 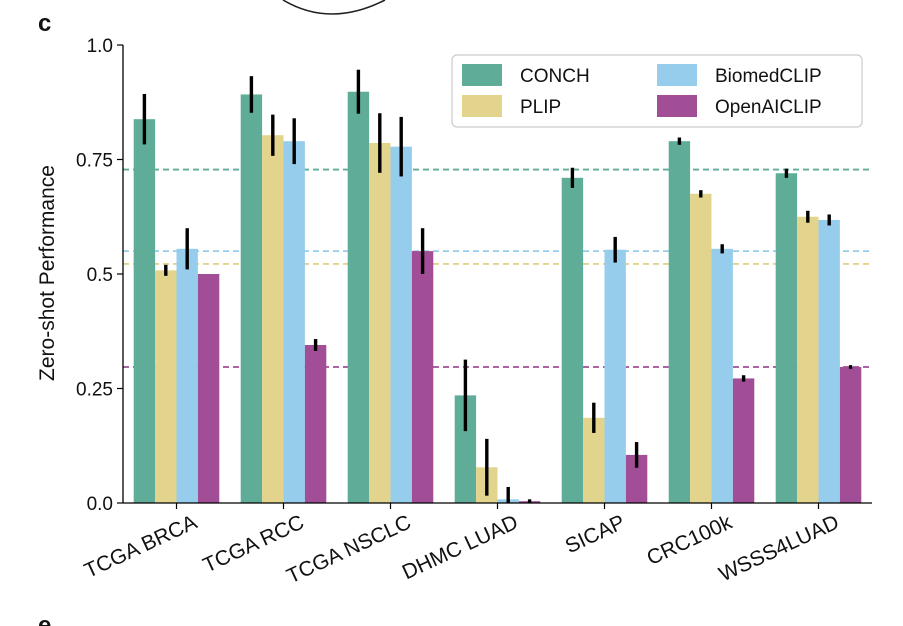 I want to click on x-tick-label-6: WSSS4LUAD, so click(x=778, y=549).